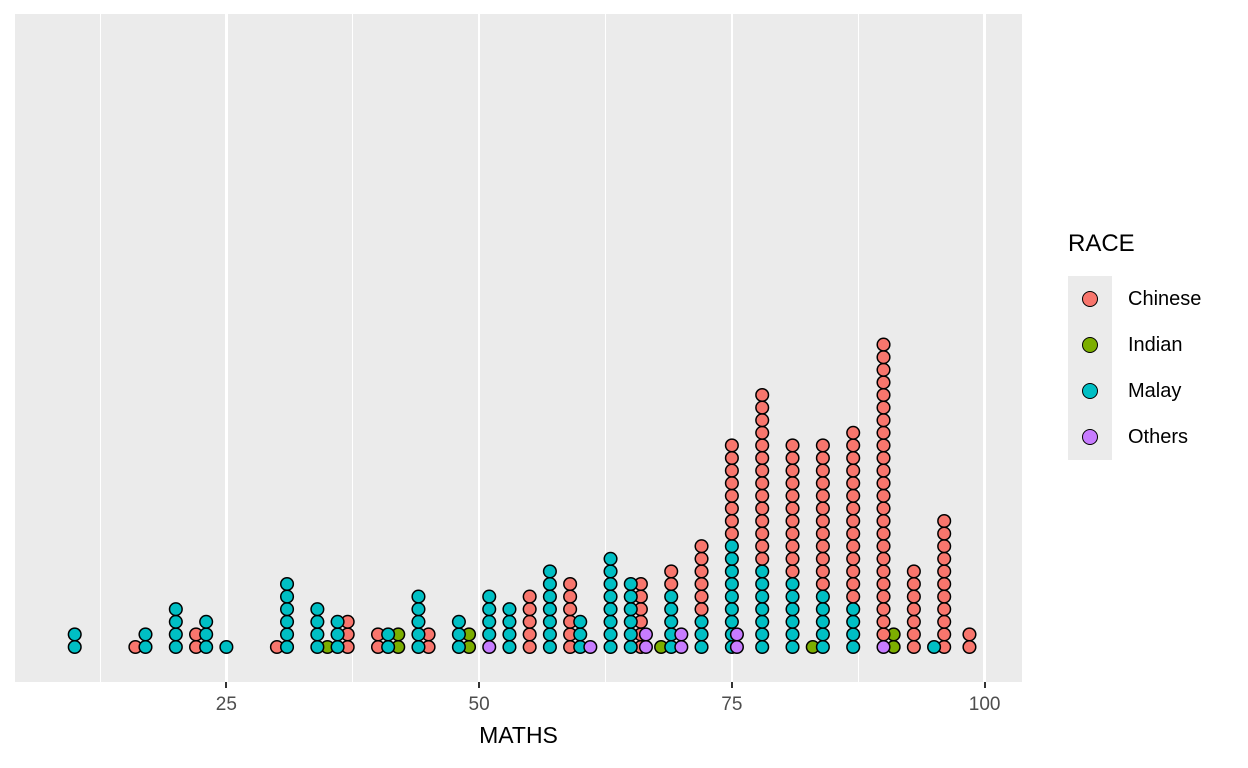 Image resolution: width=1248 pixels, height=768 pixels. I want to click on legend-label: Others, so click(1158, 436).